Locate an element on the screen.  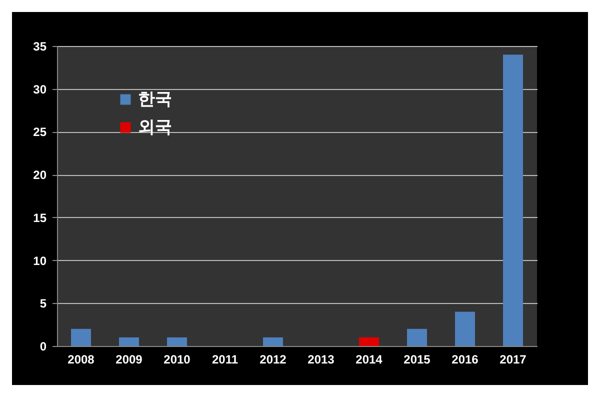
legend-label: 외국 is located at coordinates (155, 127).